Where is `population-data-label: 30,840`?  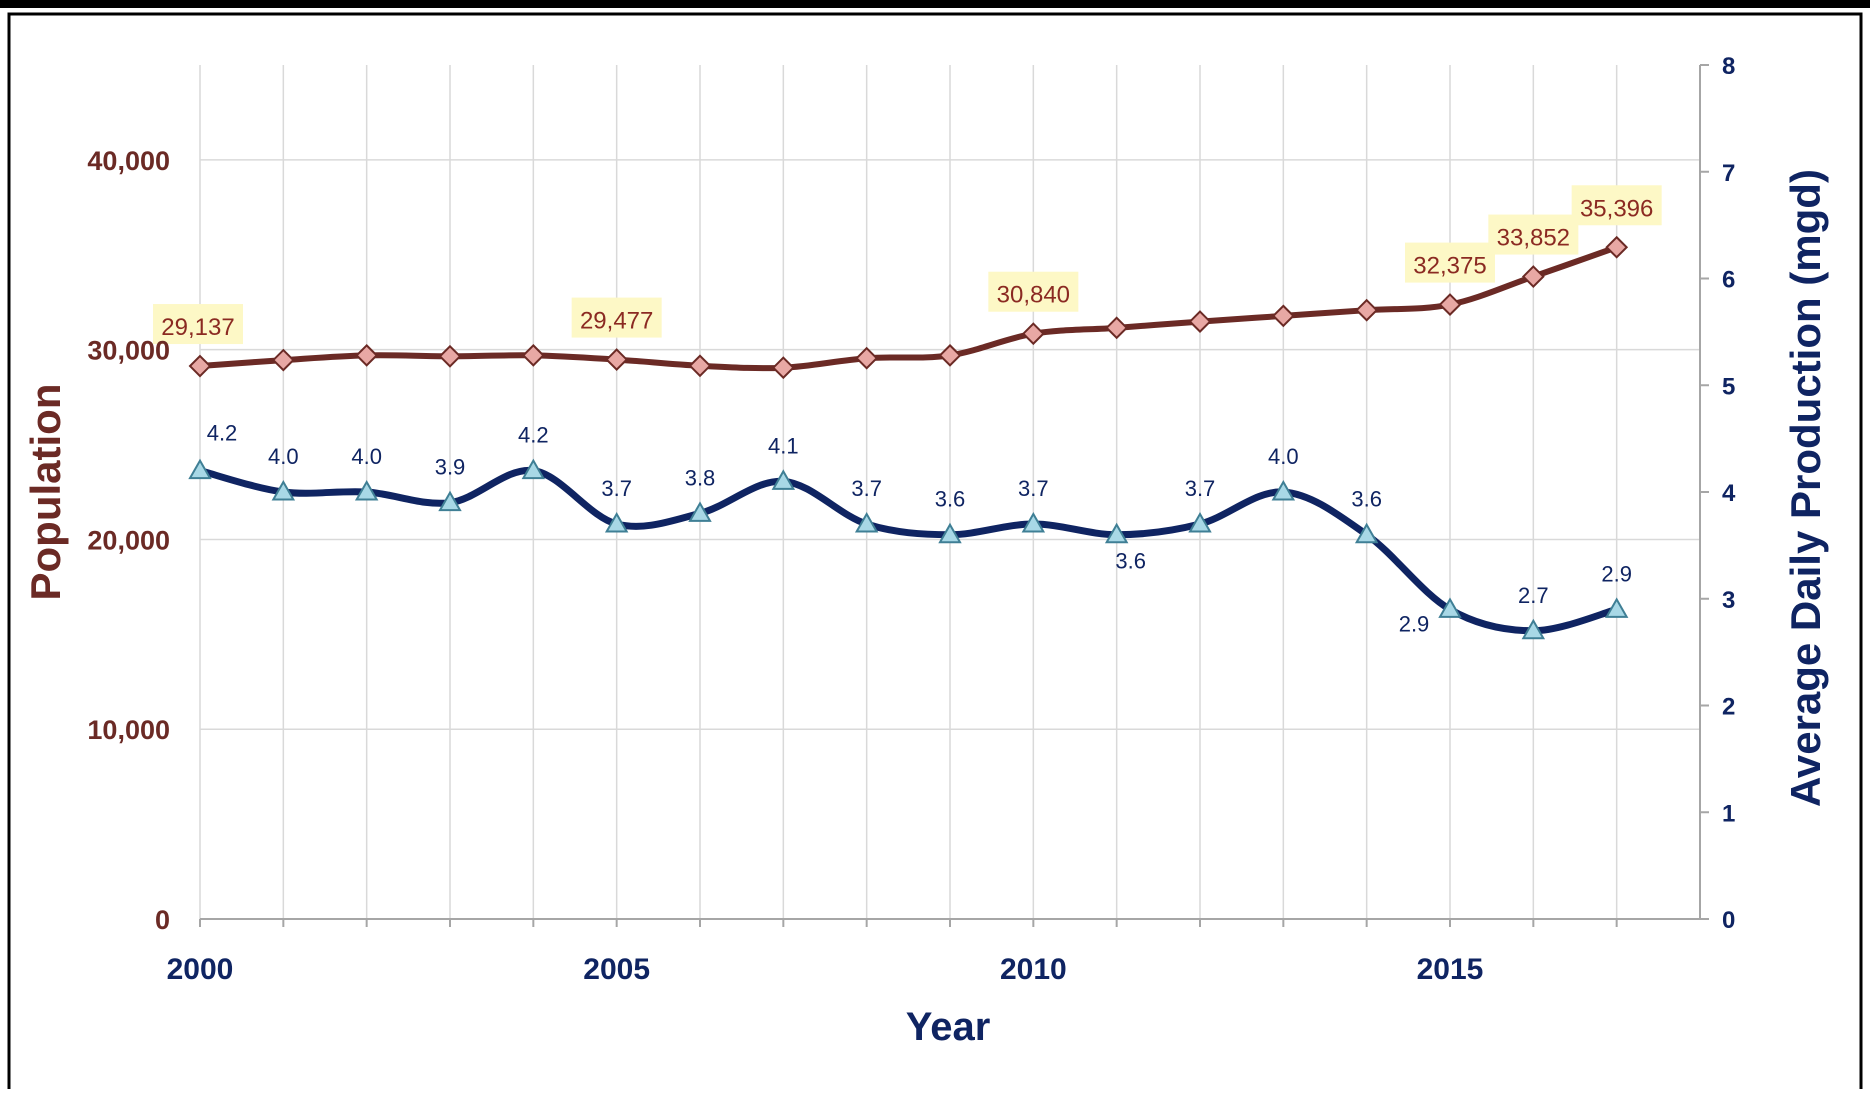
population-data-label: 30,840 is located at coordinates (1033, 295).